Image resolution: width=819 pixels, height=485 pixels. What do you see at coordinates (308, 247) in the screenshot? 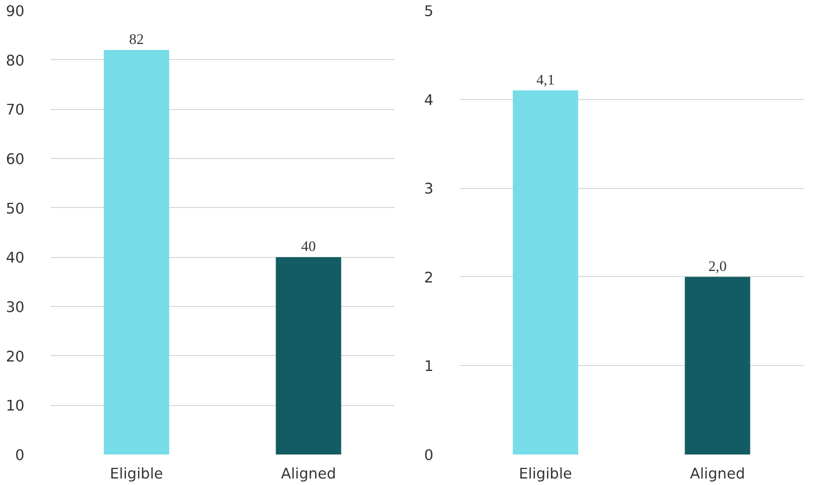
I see `data-label: 40` at bounding box center [308, 247].